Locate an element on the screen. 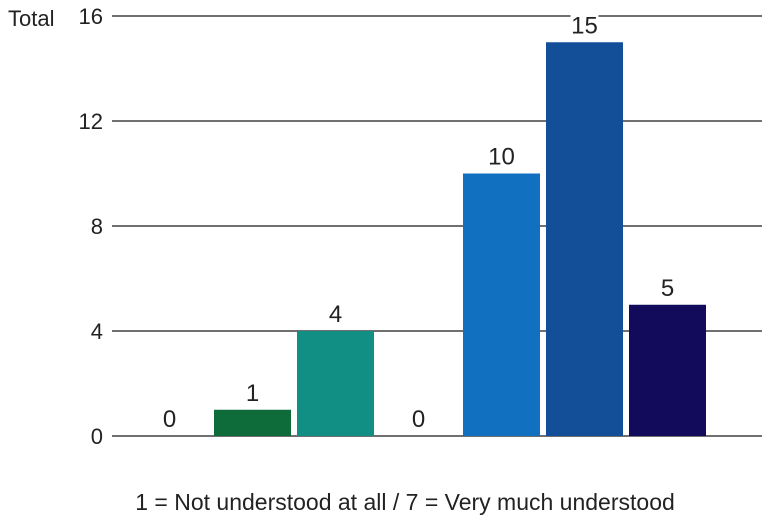 This screenshot has height=526, width=764. y-axis-label: Total is located at coordinates (31, 18).